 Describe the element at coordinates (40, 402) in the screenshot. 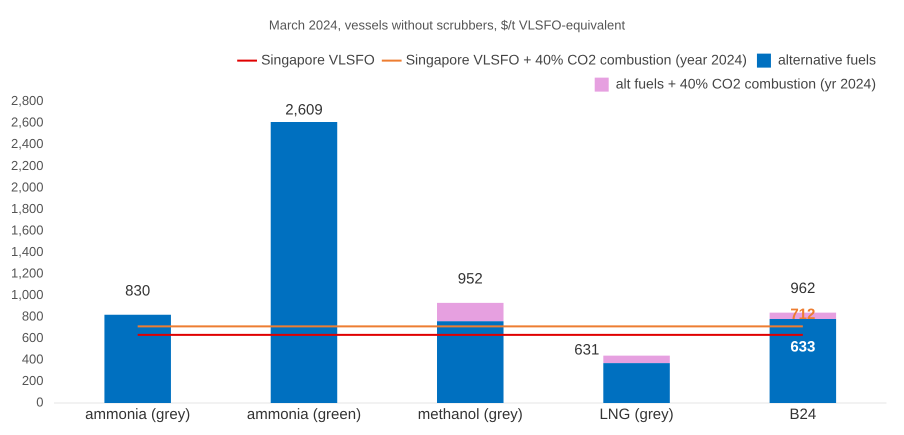

I see `y-tick-label: 0` at that location.